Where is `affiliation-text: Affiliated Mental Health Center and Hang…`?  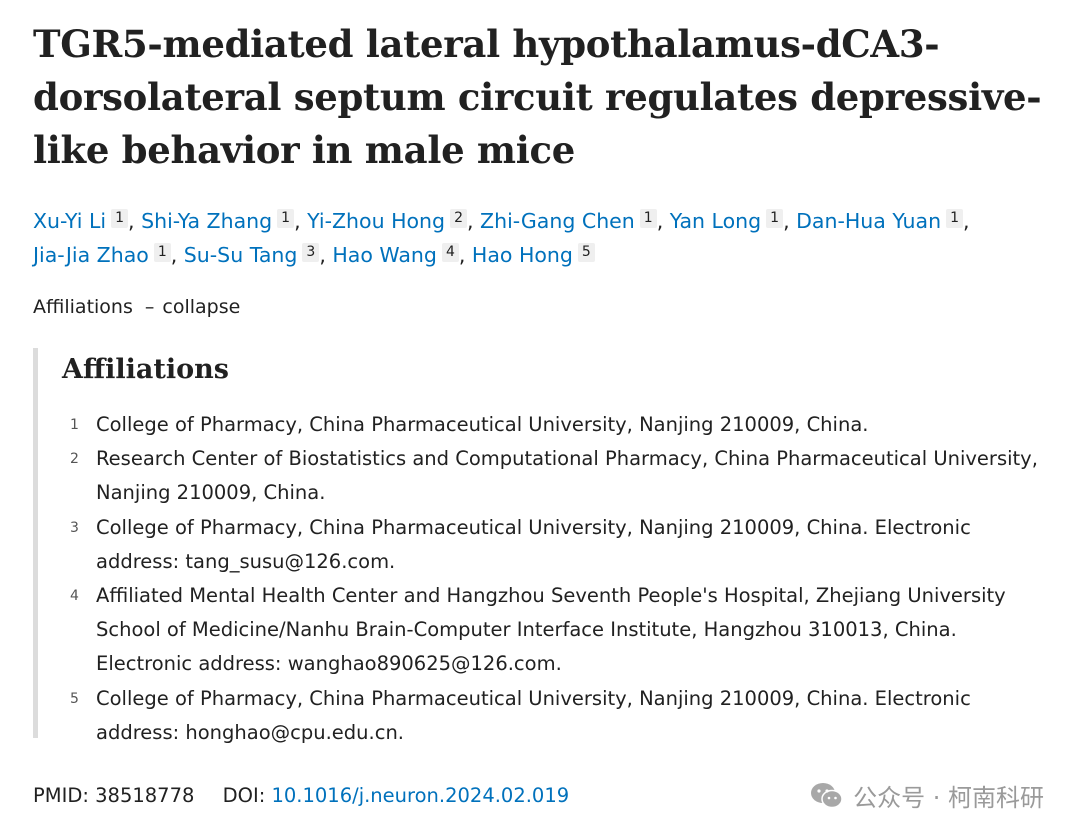 affiliation-text: Affiliated Mental Health Center and Hang… is located at coordinates (551, 630).